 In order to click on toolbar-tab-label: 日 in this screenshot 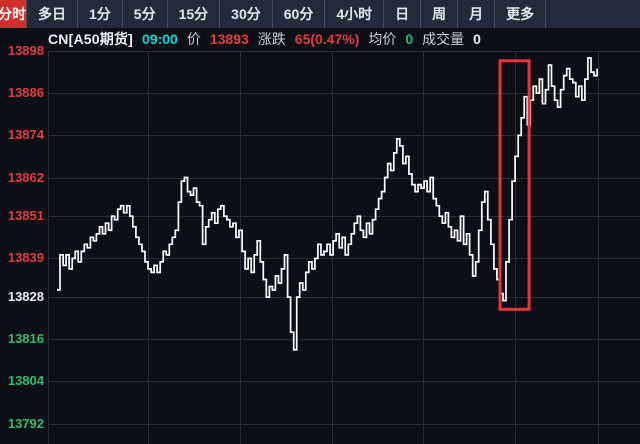, I will do `click(402, 14)`.